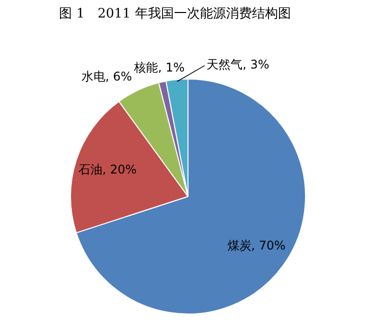 This screenshot has height=327, width=389. What do you see at coordinates (107, 169) in the screenshot?
I see `slice-label: 石油, 20%` at bounding box center [107, 169].